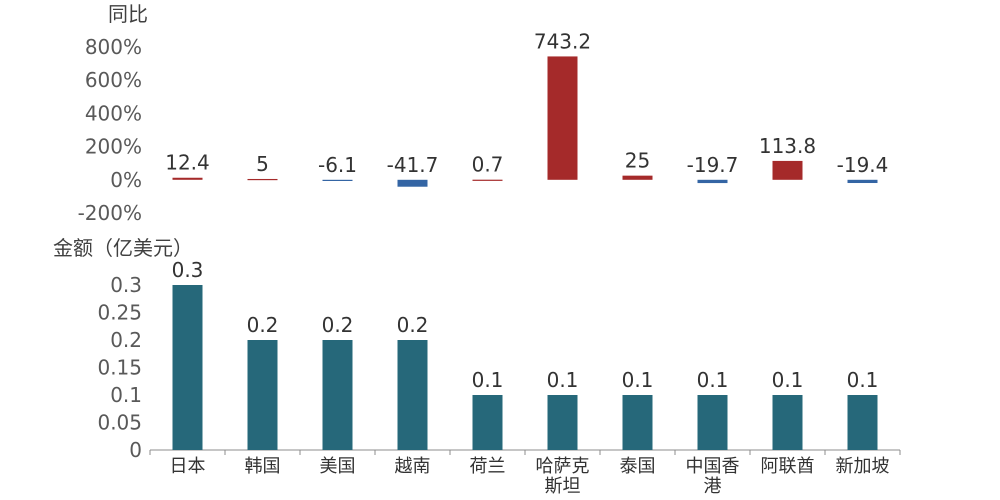 The width and height of the screenshot is (1000, 500). Describe the element at coordinates (188, 466) in the screenshot. I see `x-category-label: 日本` at that location.